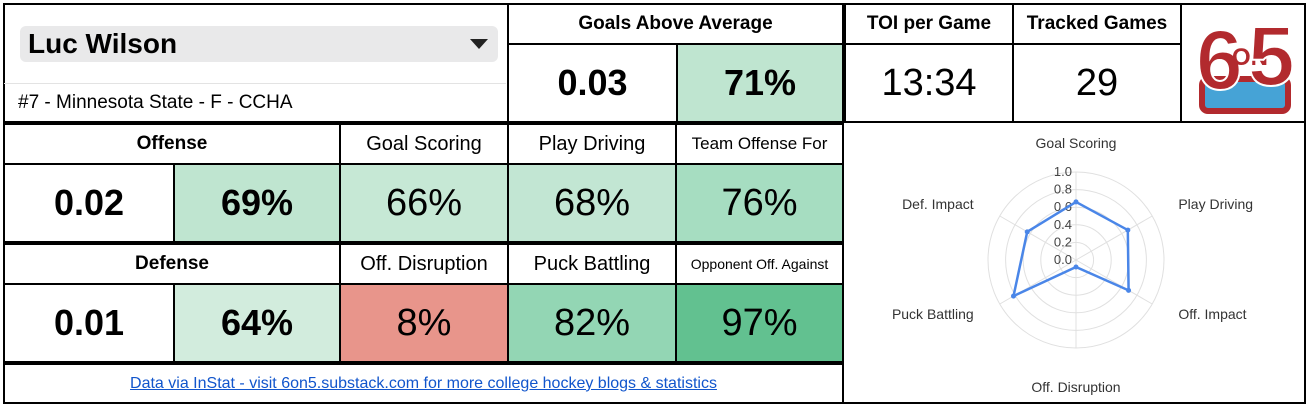 The height and width of the screenshot is (407, 1310). What do you see at coordinates (103, 43) in the screenshot?
I see `player-name: Luc Wilson` at bounding box center [103, 43].